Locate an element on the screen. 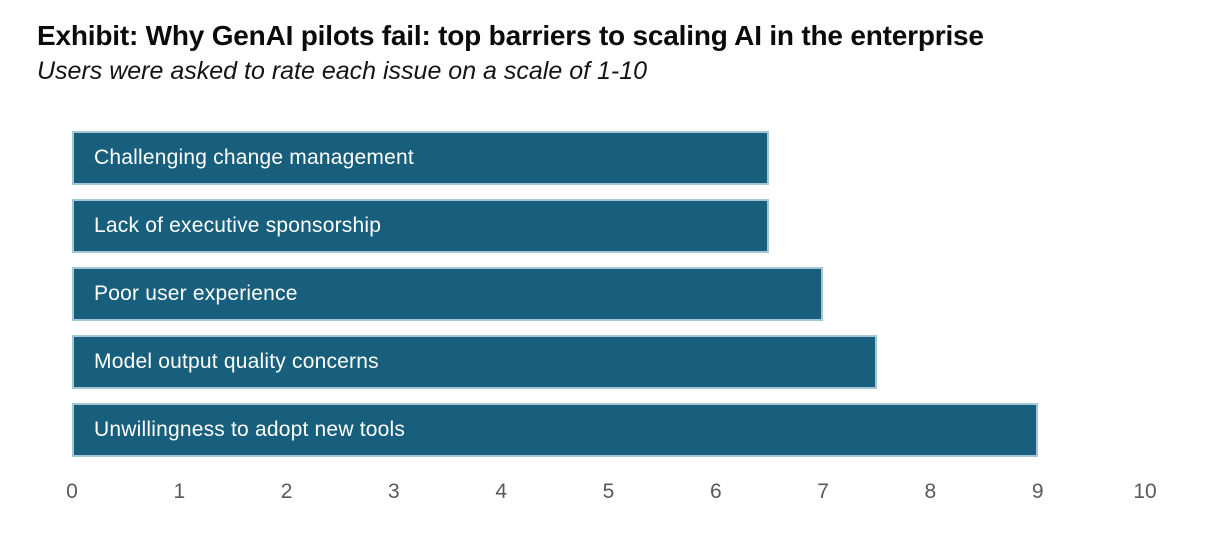 The height and width of the screenshot is (536, 1222). bar-row: Unwillingness to adopt new tools is located at coordinates (608, 430).